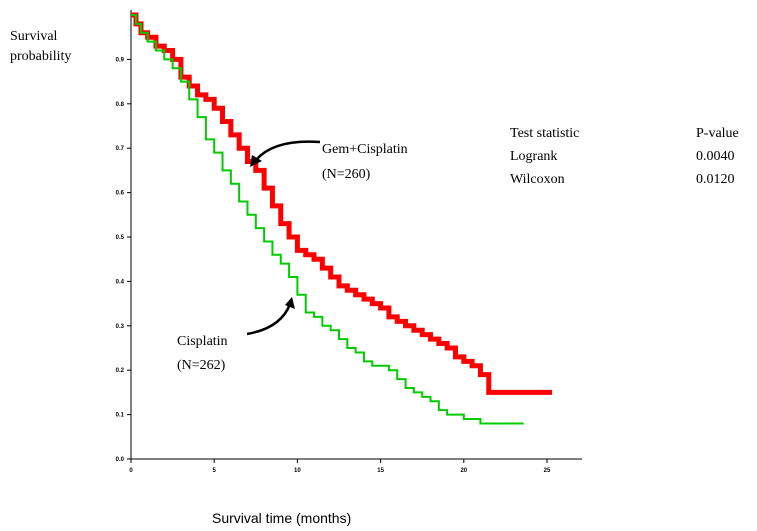 The height and width of the screenshot is (531, 757). Describe the element at coordinates (120, 238) in the screenshot. I see `y-tick-label: 0.5` at that location.